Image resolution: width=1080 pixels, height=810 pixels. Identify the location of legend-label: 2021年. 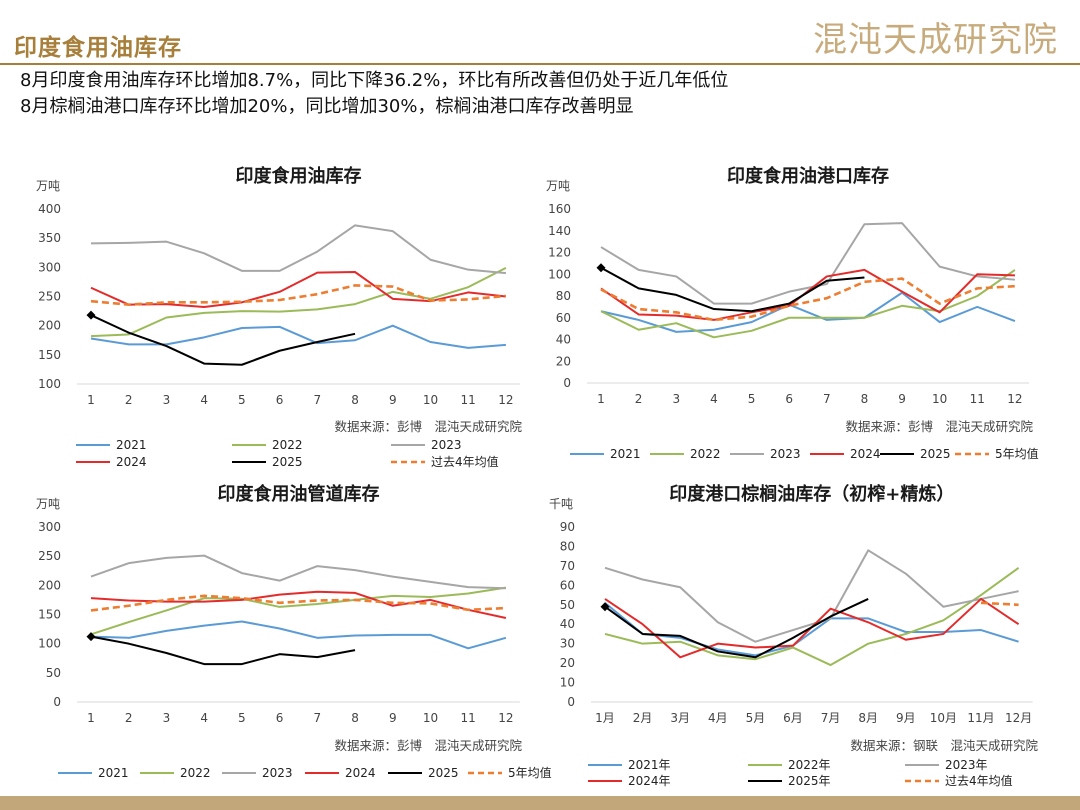
(649, 765).